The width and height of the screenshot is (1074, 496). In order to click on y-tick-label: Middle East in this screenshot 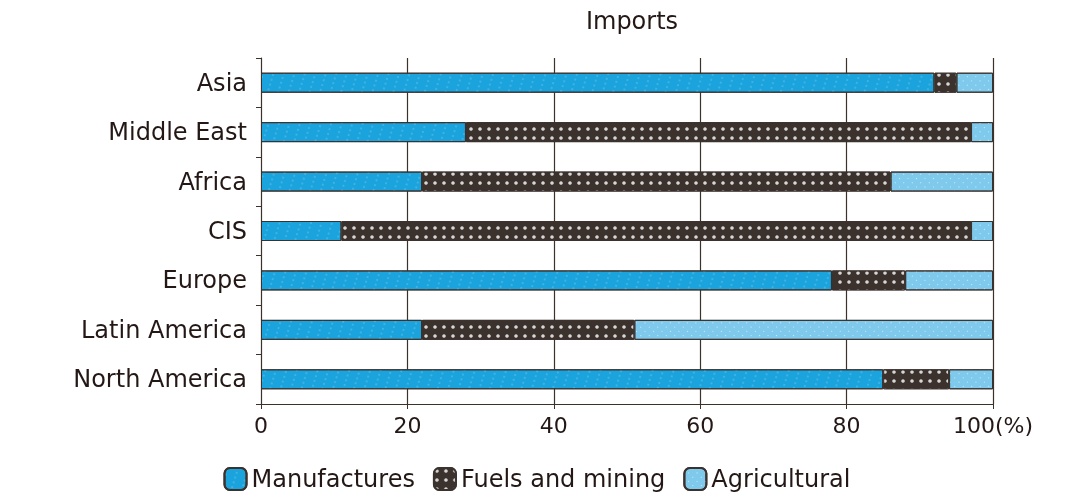, I will do `click(177, 132)`.